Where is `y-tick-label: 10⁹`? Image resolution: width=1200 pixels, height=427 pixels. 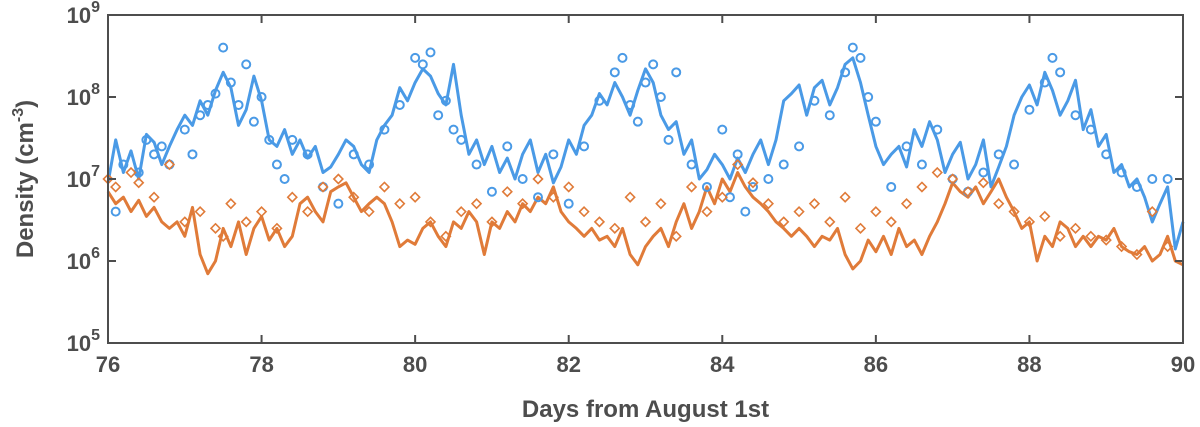
y-tick-label: 10⁹ is located at coordinates (83, 14).